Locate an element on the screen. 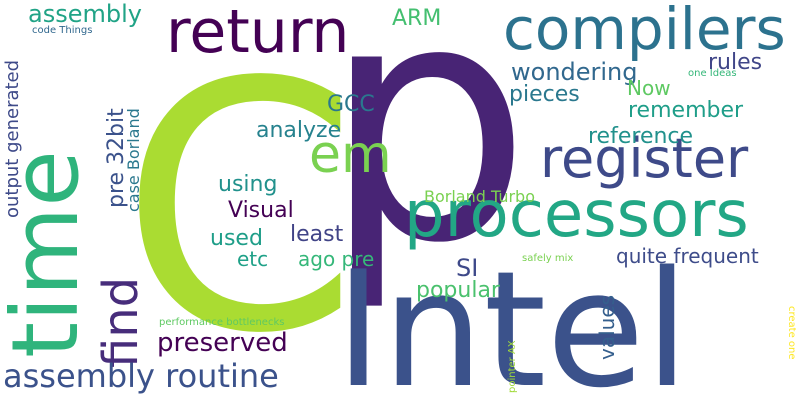  word-output-generated: output generated is located at coordinates (12, 138).